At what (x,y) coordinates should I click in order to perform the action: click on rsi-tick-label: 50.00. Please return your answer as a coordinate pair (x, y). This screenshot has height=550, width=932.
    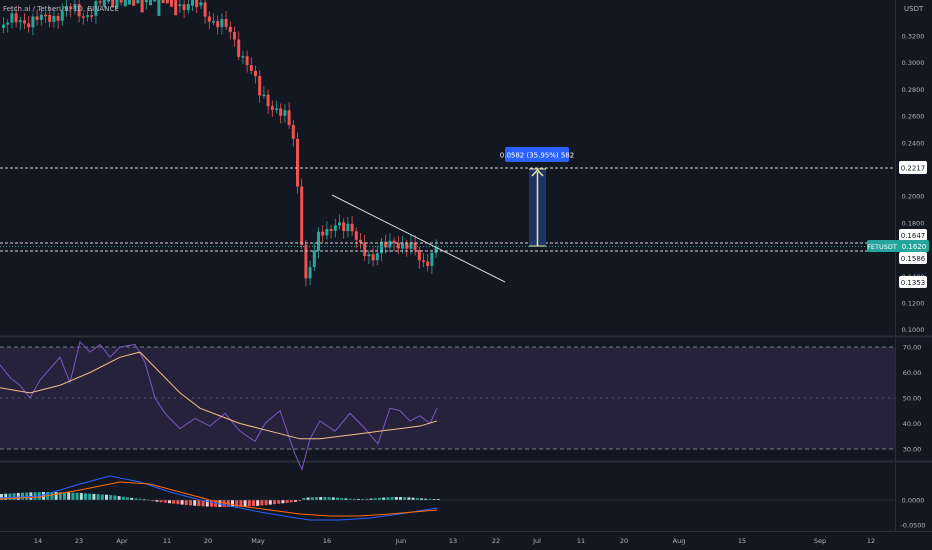
    Looking at the image, I should click on (912, 399).